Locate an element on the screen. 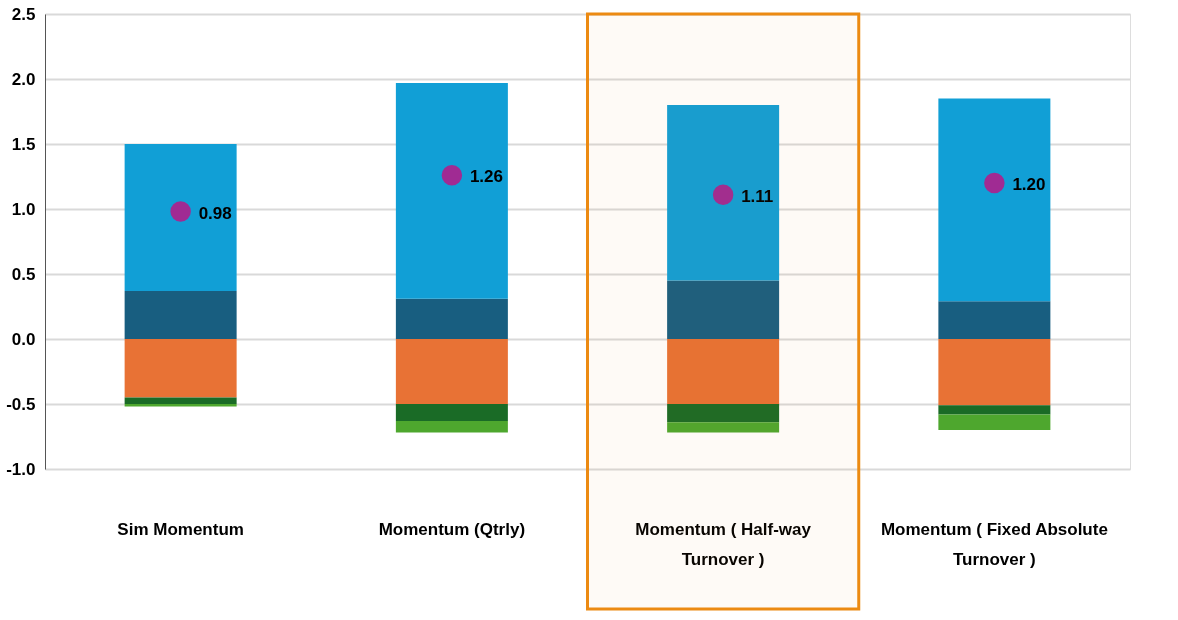 The height and width of the screenshot is (620, 1178). data-label: 1.11 is located at coordinates (757, 196).